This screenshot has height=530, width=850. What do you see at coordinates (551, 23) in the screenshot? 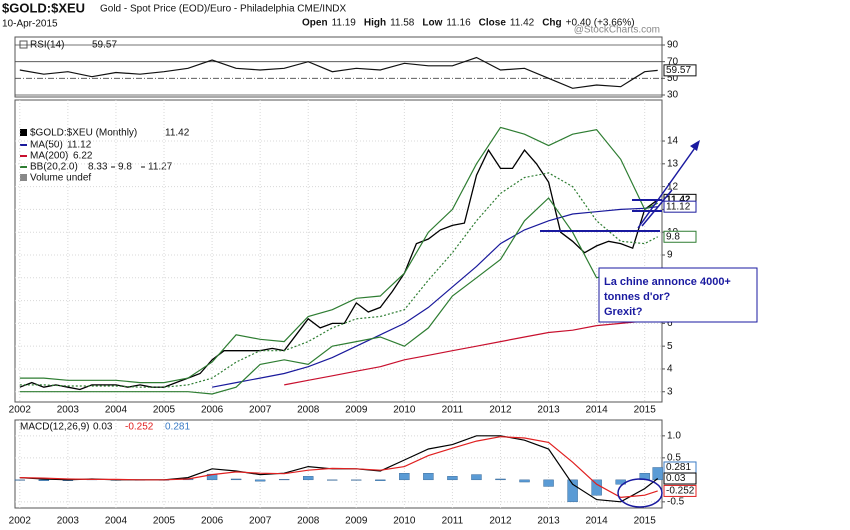
I see `ohlc-label: Chg` at bounding box center [551, 23].